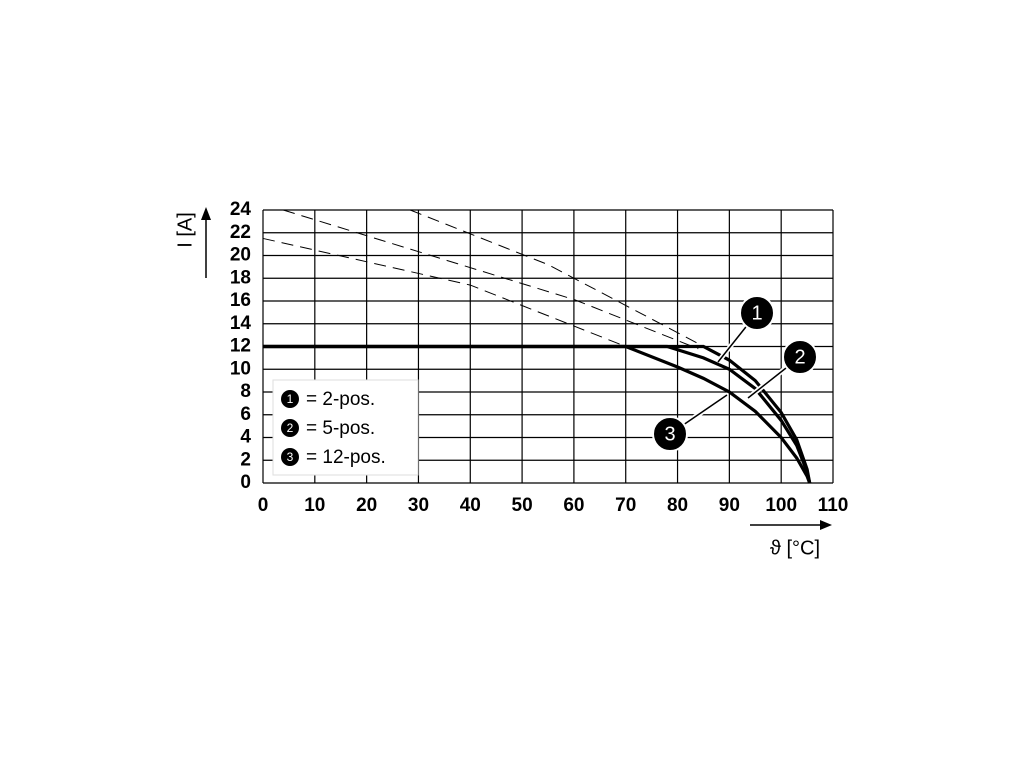 The height and width of the screenshot is (765, 1020). What do you see at coordinates (781, 505) in the screenshot?
I see `x-tick-label: 100` at bounding box center [781, 505].